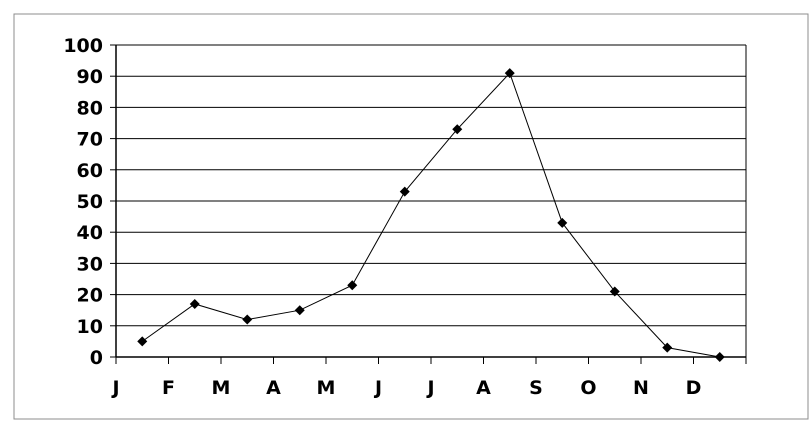 The height and width of the screenshot is (427, 810). Describe the element at coordinates (536, 388) in the screenshot. I see `x-tick-label: S` at that location.